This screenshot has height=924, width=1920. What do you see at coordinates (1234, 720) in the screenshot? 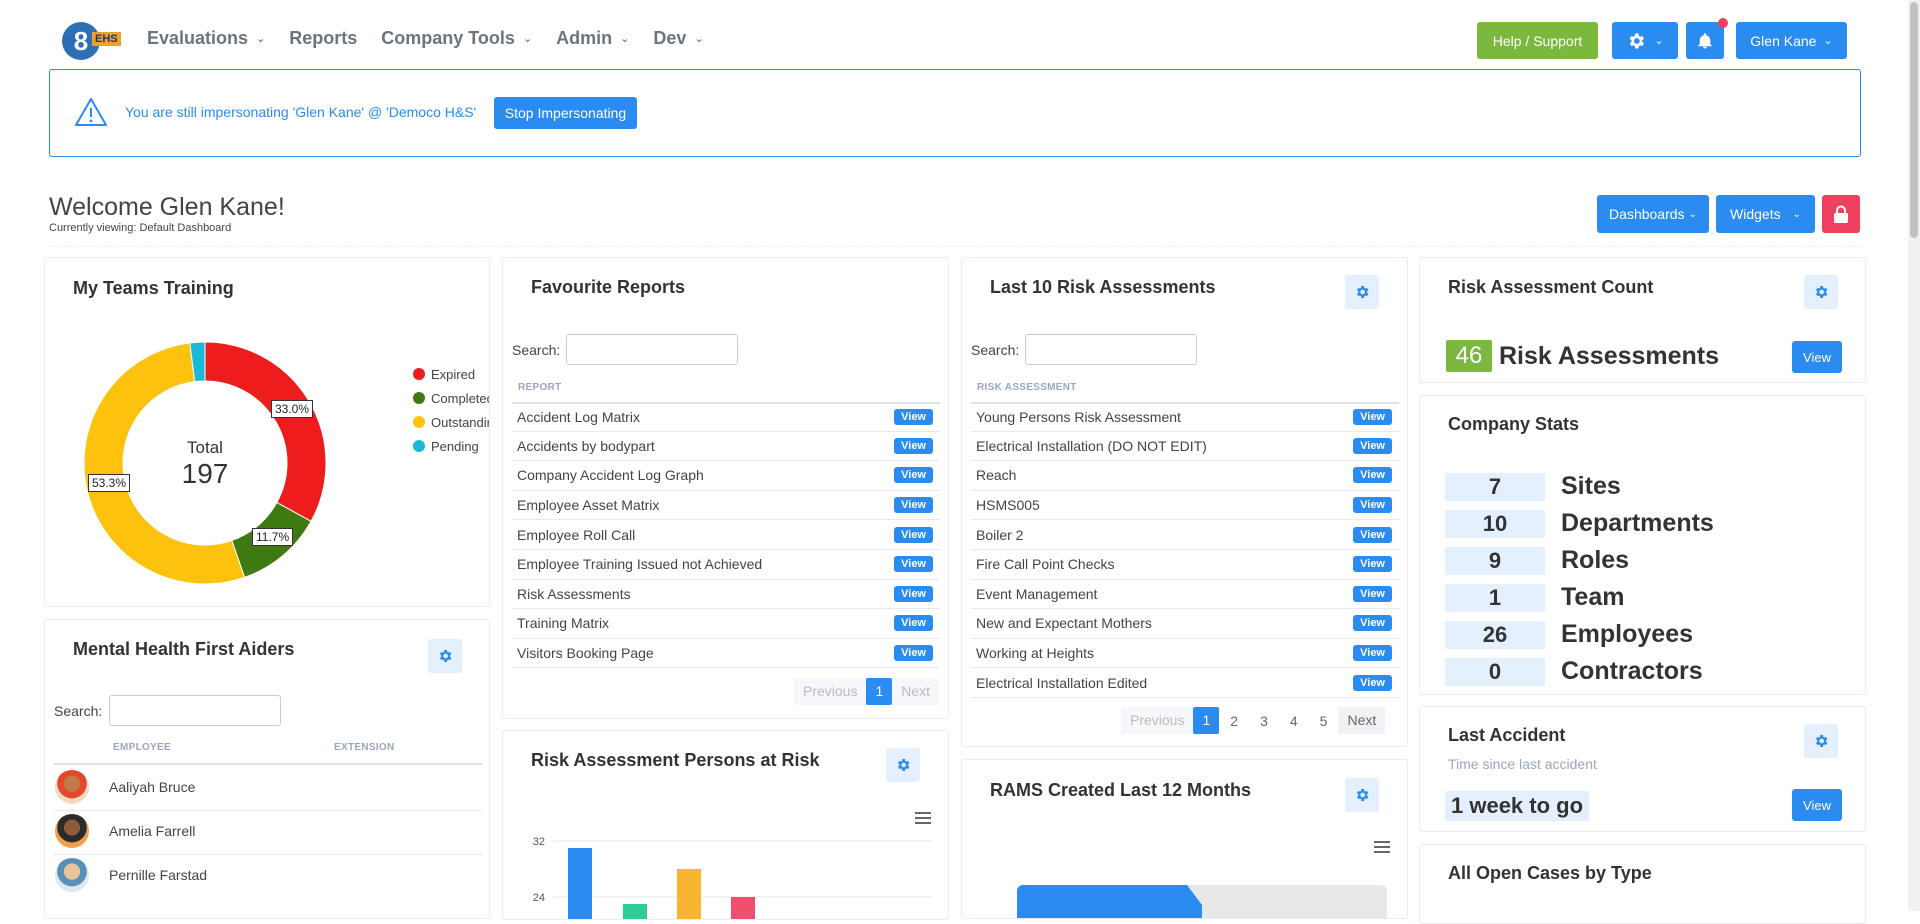
I see `page-2-button: 2` at bounding box center [1234, 720].